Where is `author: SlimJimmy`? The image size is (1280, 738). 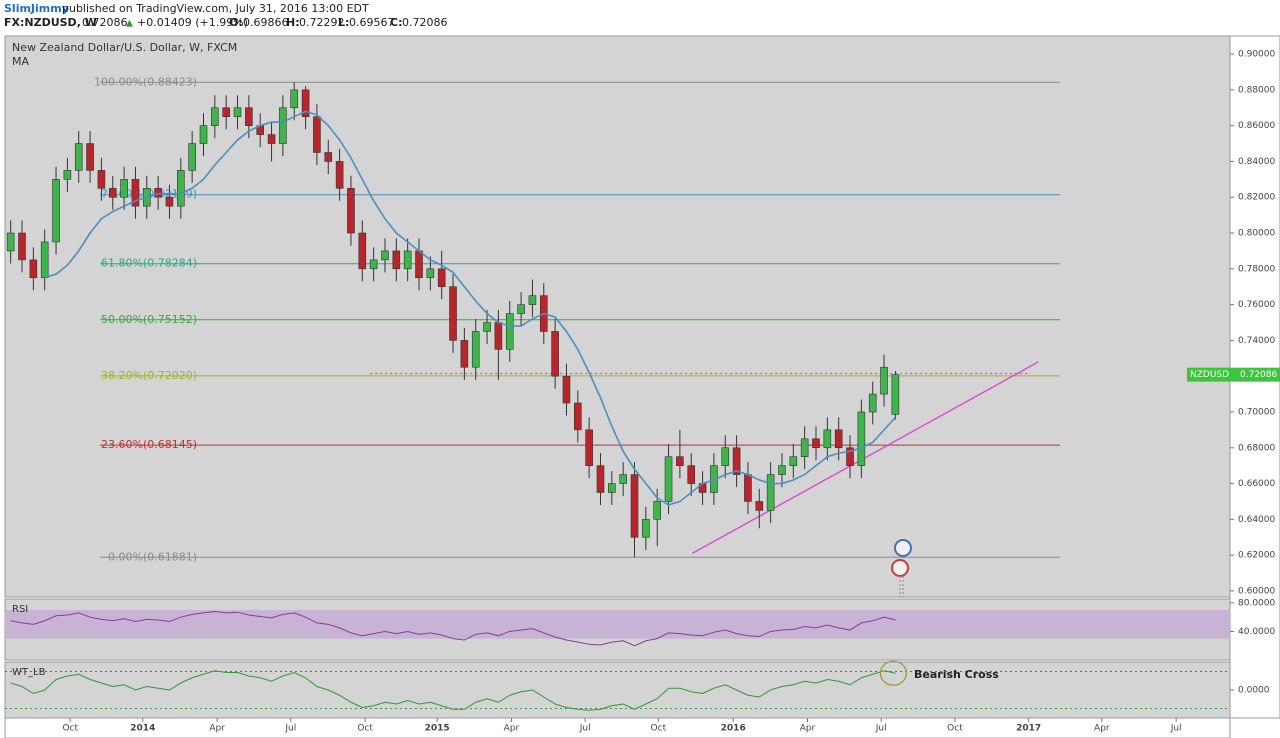
author: SlimJimmy is located at coordinates (36, 8).